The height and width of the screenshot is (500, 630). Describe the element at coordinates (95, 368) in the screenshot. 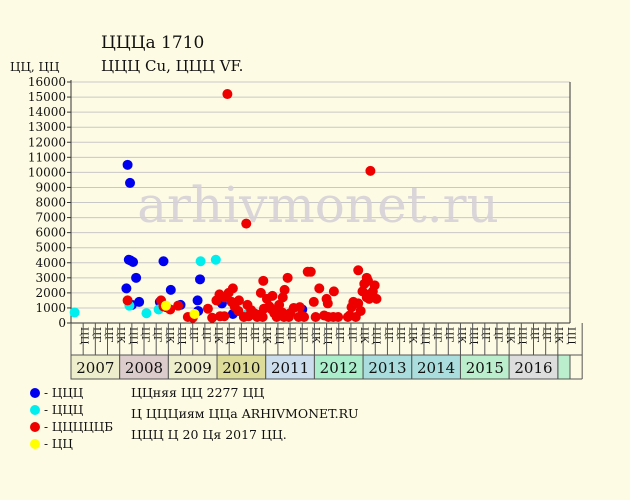

I see `year-label: 2007` at that location.